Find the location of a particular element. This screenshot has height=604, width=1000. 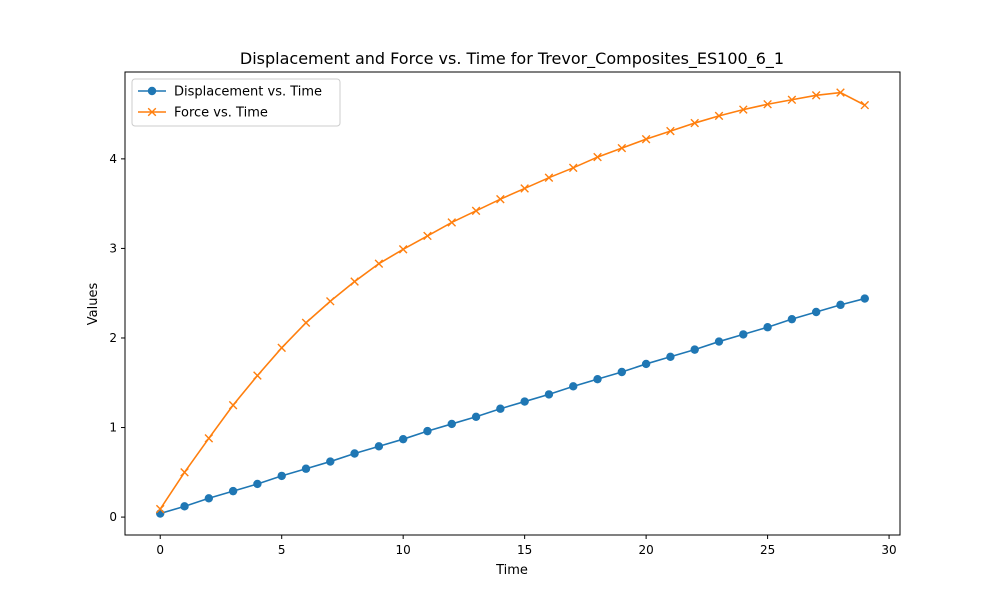

x-tick-label: 15 is located at coordinates (524, 550).